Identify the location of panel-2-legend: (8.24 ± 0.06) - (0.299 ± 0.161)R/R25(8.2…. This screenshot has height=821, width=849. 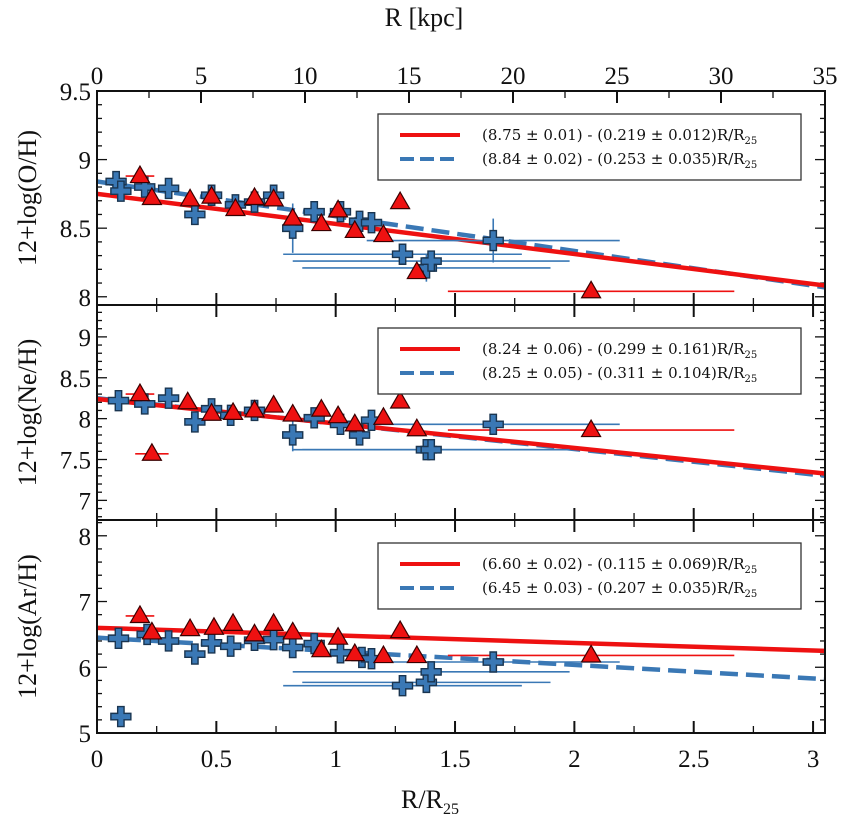
(589, 361).